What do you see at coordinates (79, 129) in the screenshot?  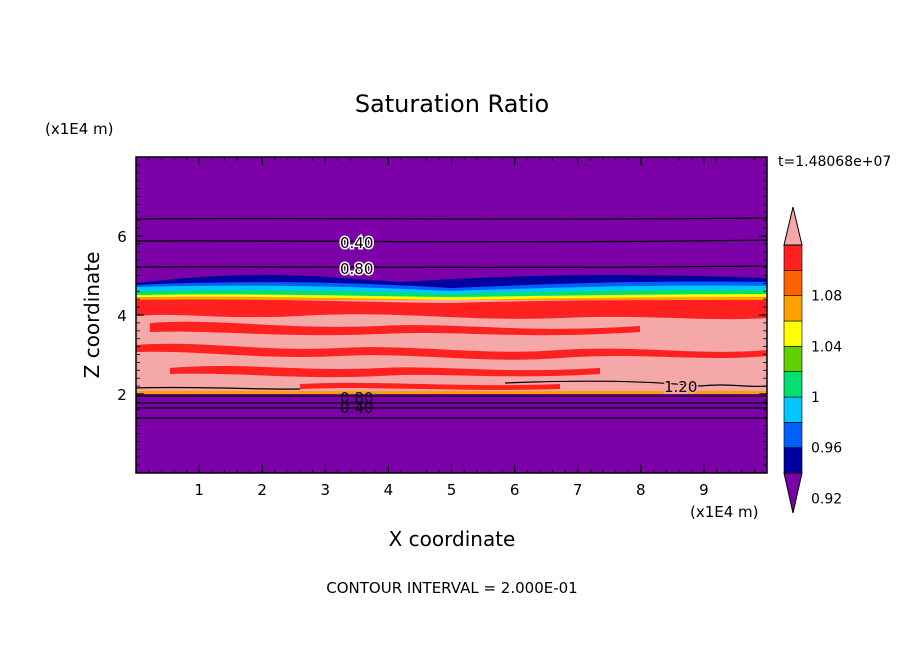 I see `y-units-label: (x1E4 m)` at bounding box center [79, 129].